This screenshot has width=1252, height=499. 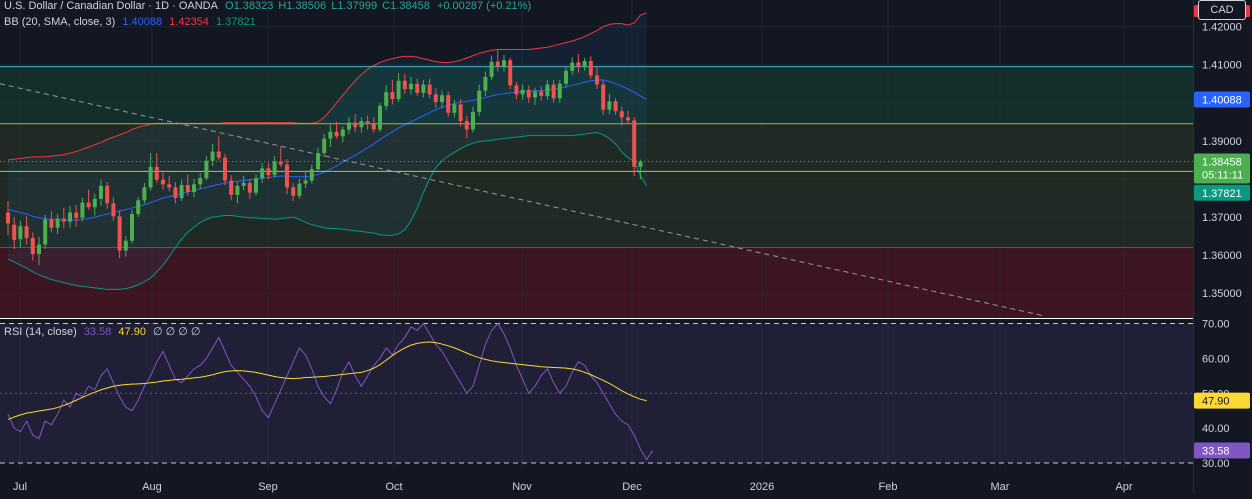 I want to click on rsi-line, so click(x=330, y=391).